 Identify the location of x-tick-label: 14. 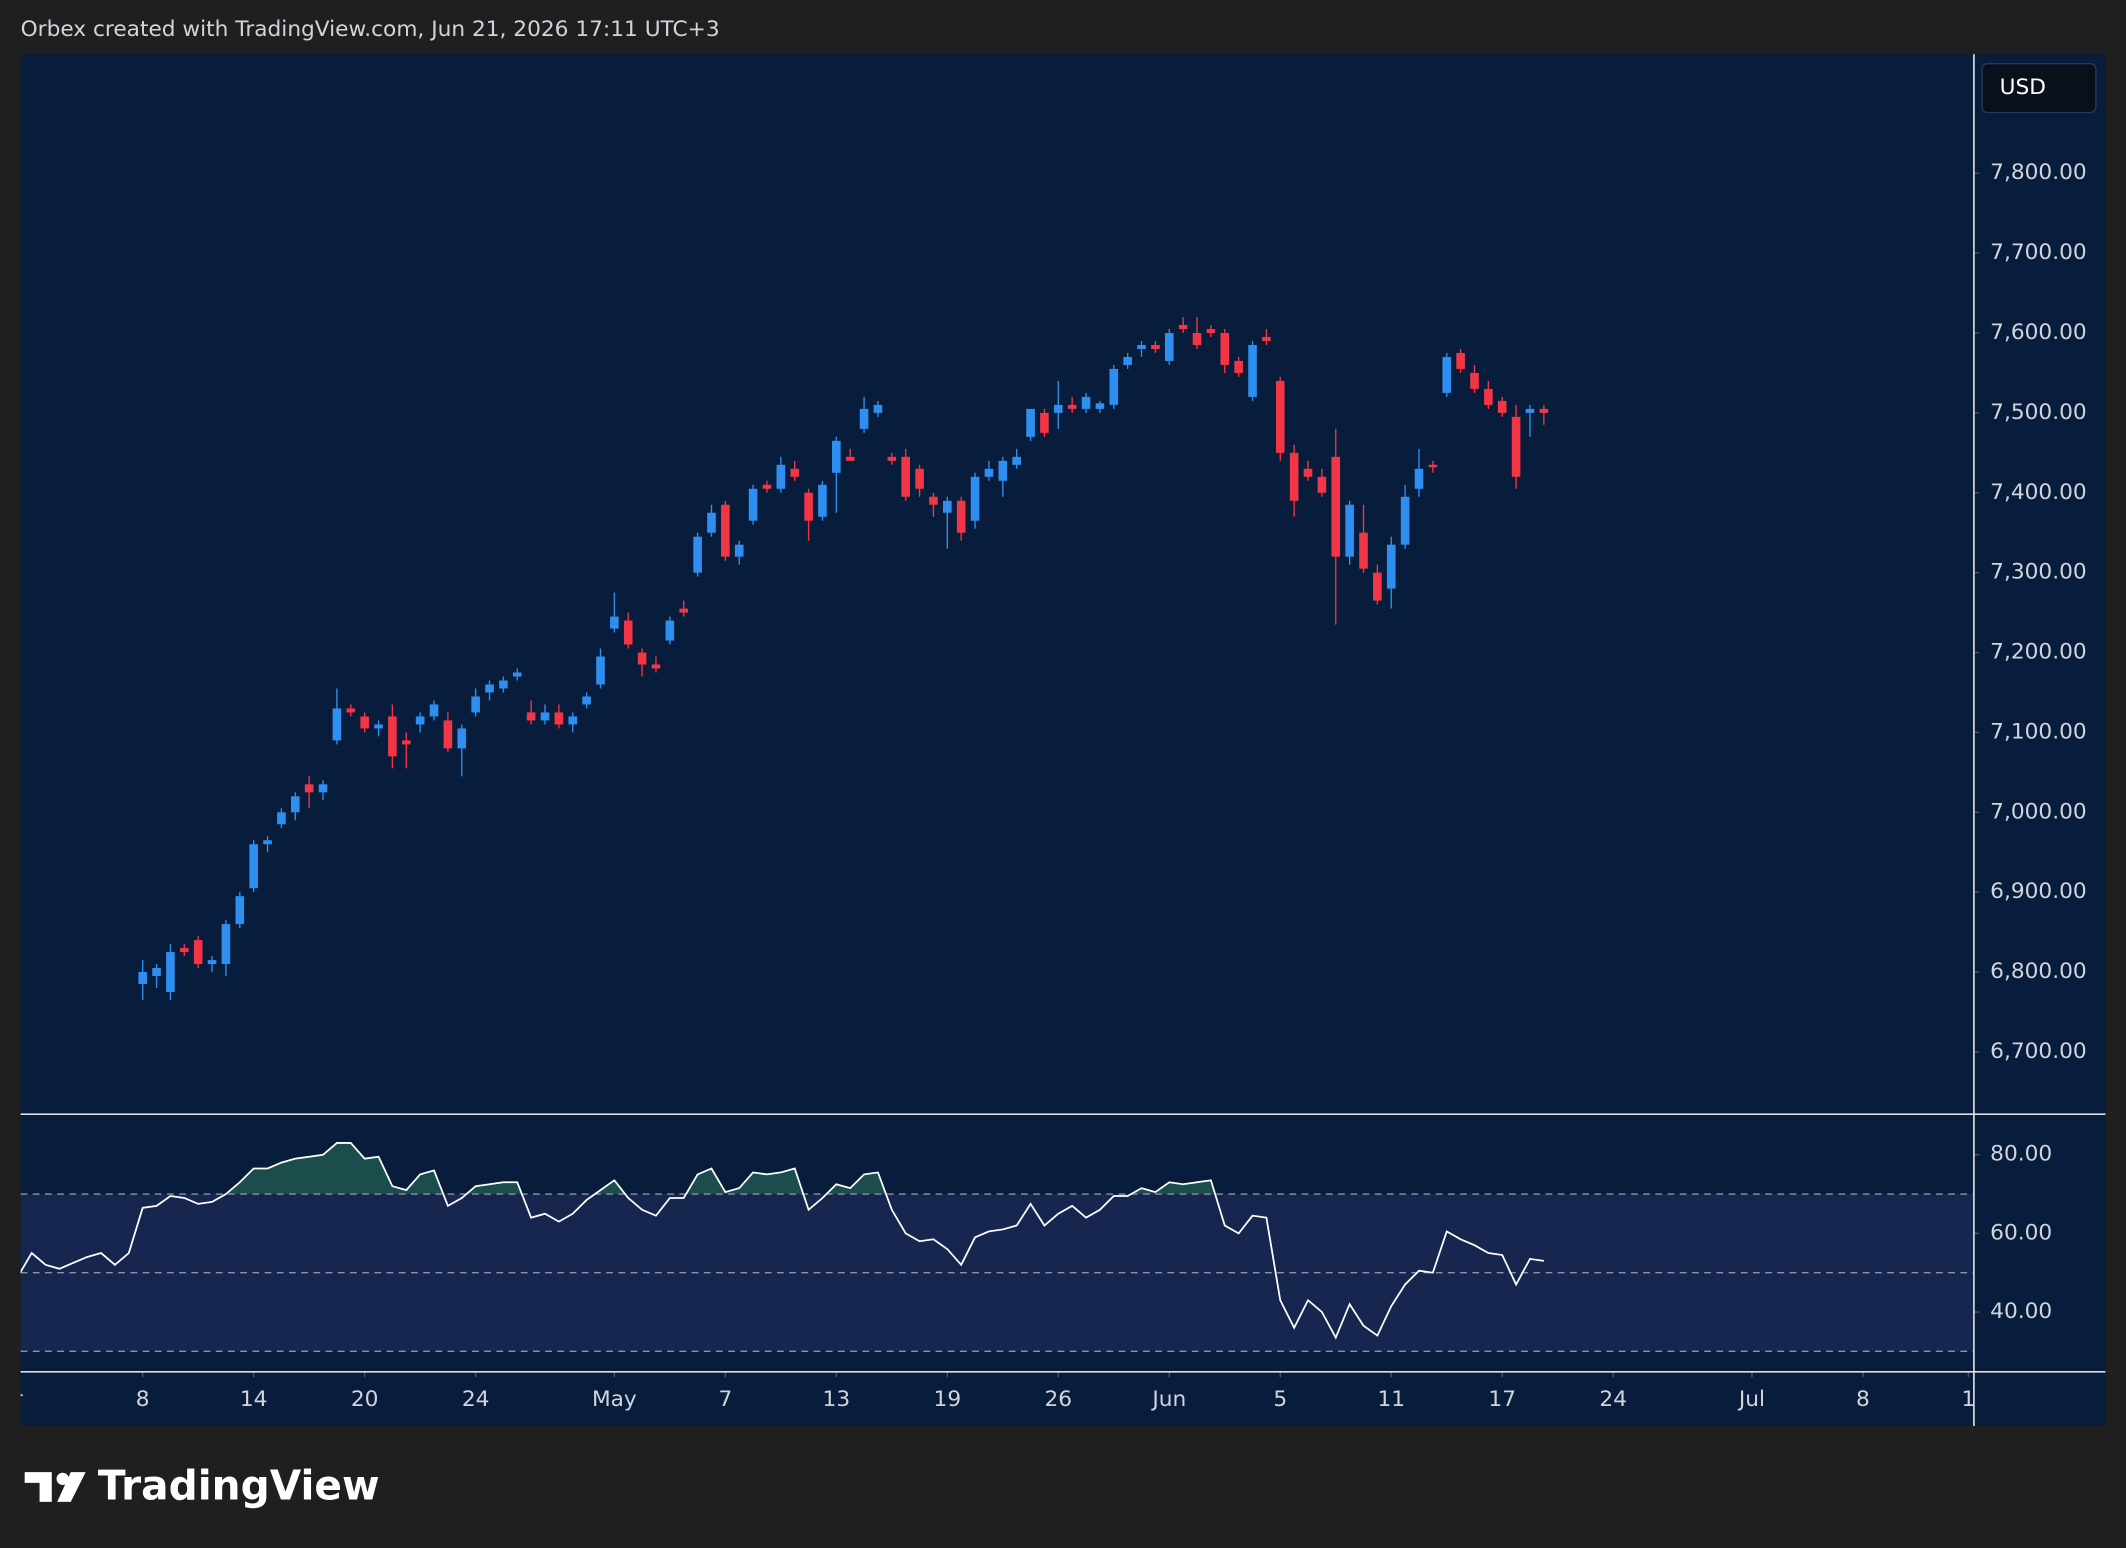
(254, 1399).